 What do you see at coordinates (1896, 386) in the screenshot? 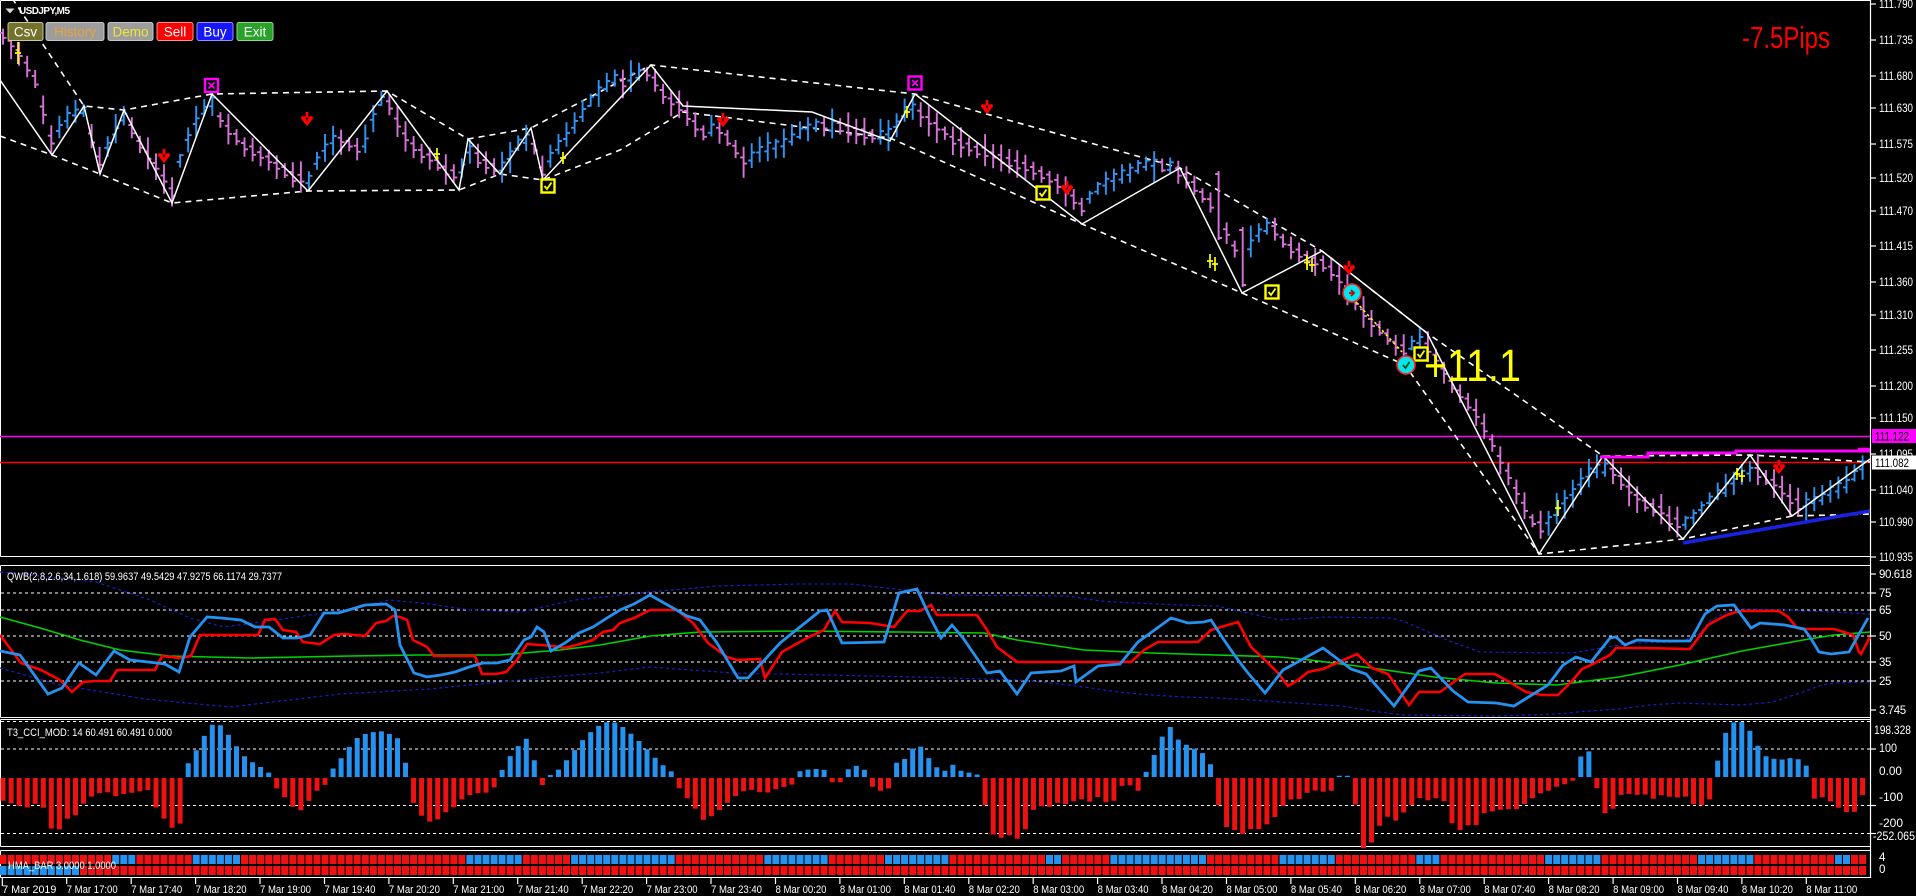
I see `svg-text: 111.200` at bounding box center [1896, 386].